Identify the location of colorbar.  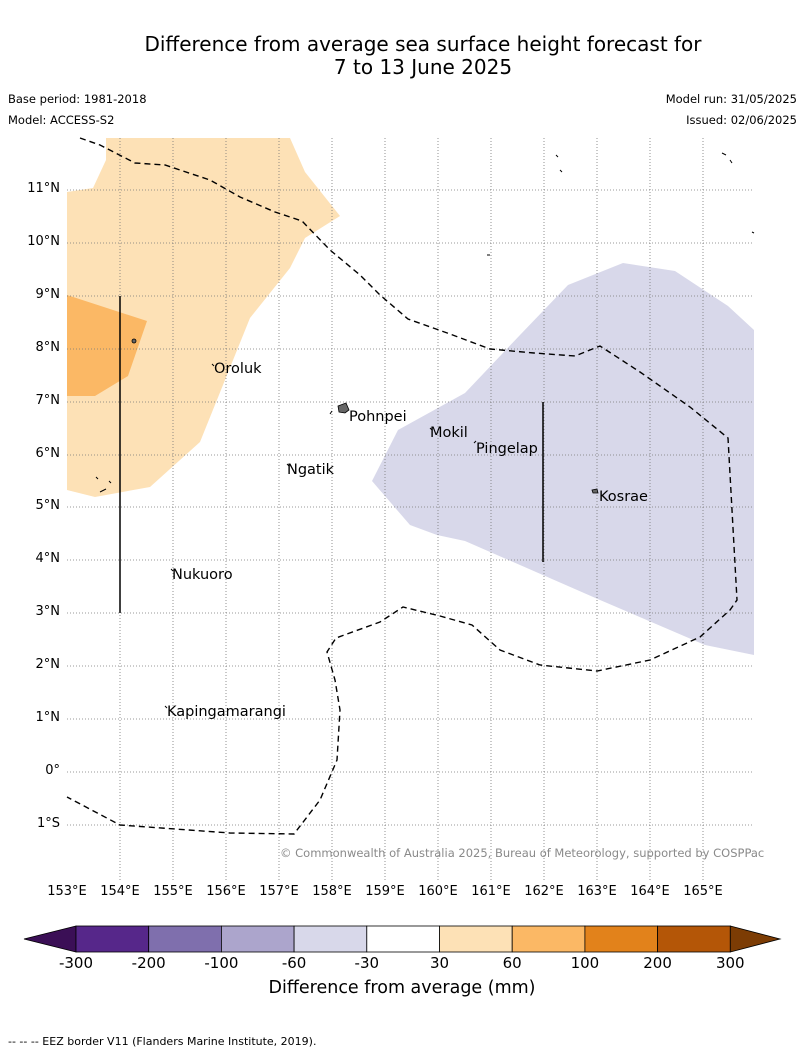
(402, 939).